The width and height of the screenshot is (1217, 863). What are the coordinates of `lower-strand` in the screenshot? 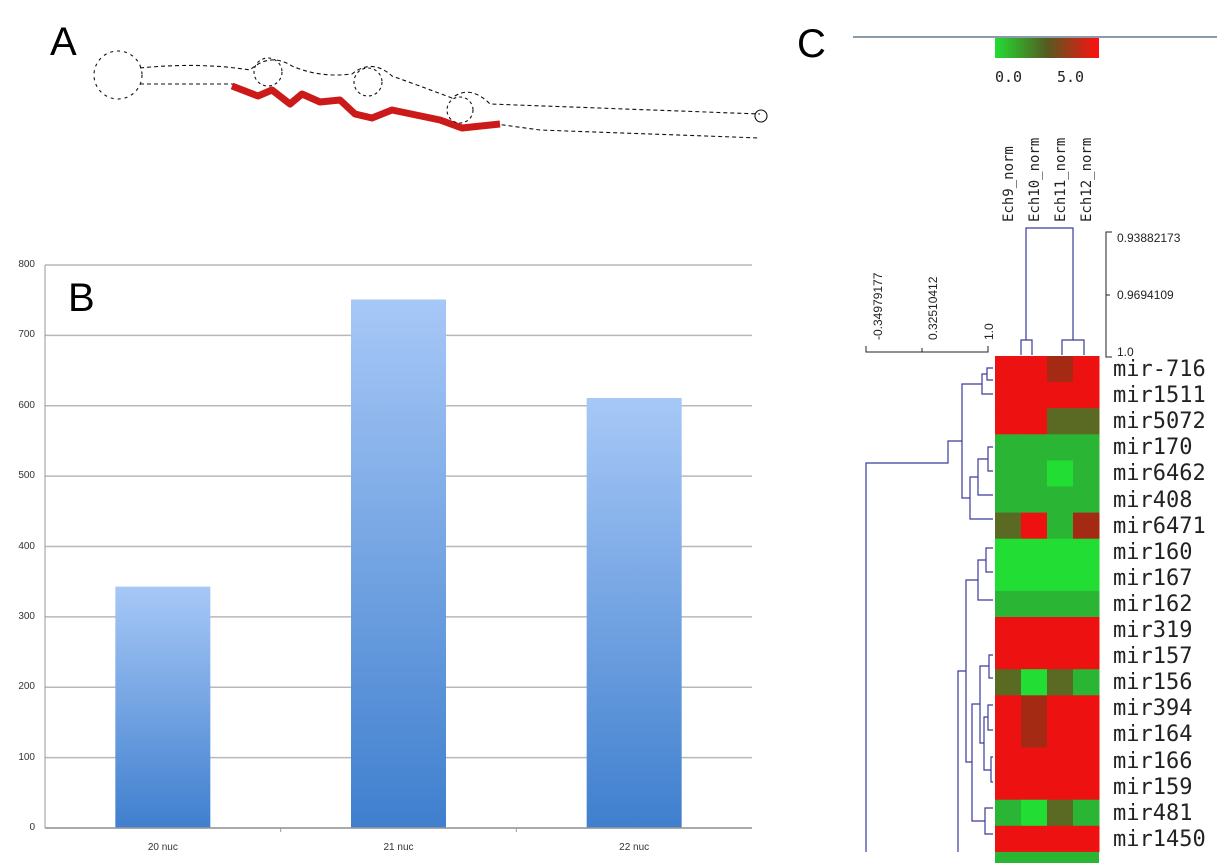 It's located at (450, 111).